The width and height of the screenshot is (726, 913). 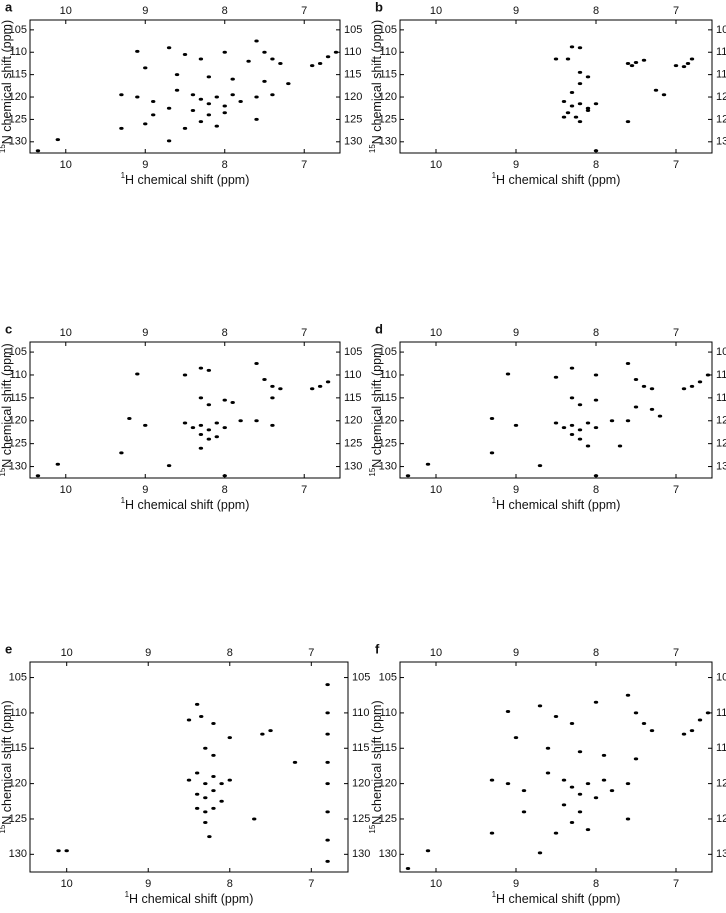 I want to click on y-tick-label-right: 130, so click(x=353, y=142).